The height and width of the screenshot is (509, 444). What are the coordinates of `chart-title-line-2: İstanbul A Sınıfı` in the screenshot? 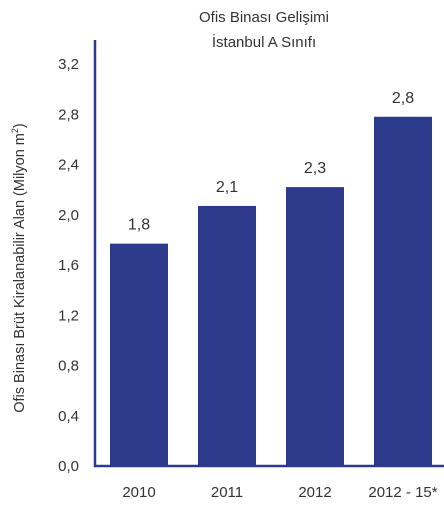 It's located at (264, 42).